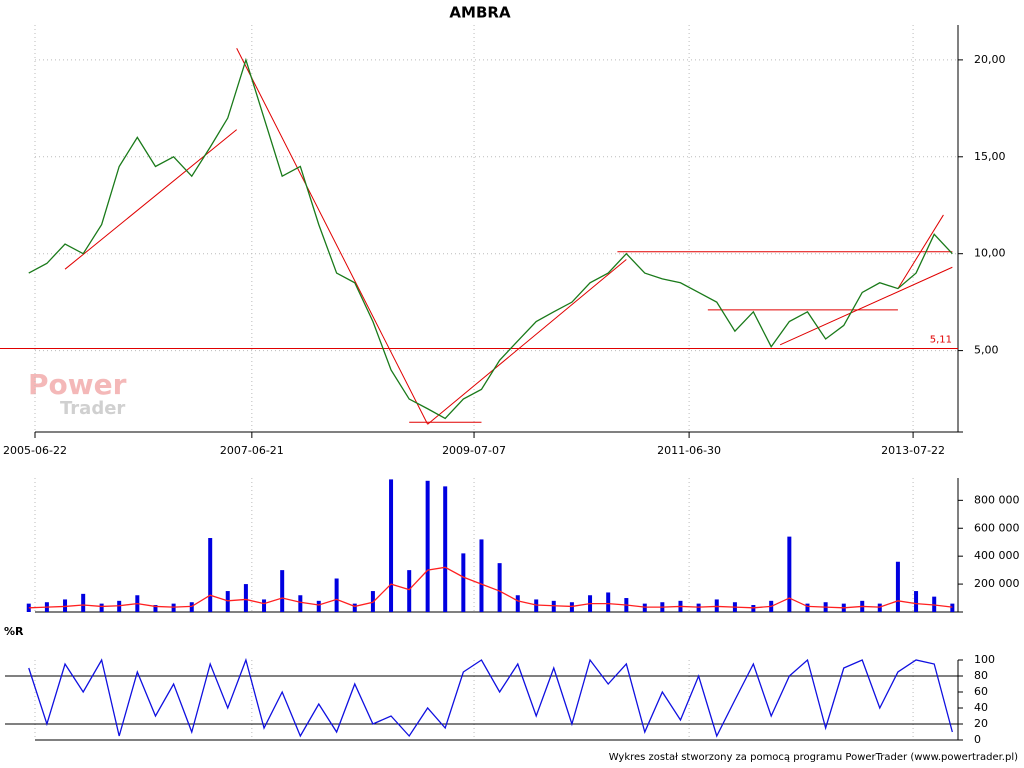  What do you see at coordinates (981, 691) in the screenshot?
I see `y-tick-label: 60` at bounding box center [981, 691].